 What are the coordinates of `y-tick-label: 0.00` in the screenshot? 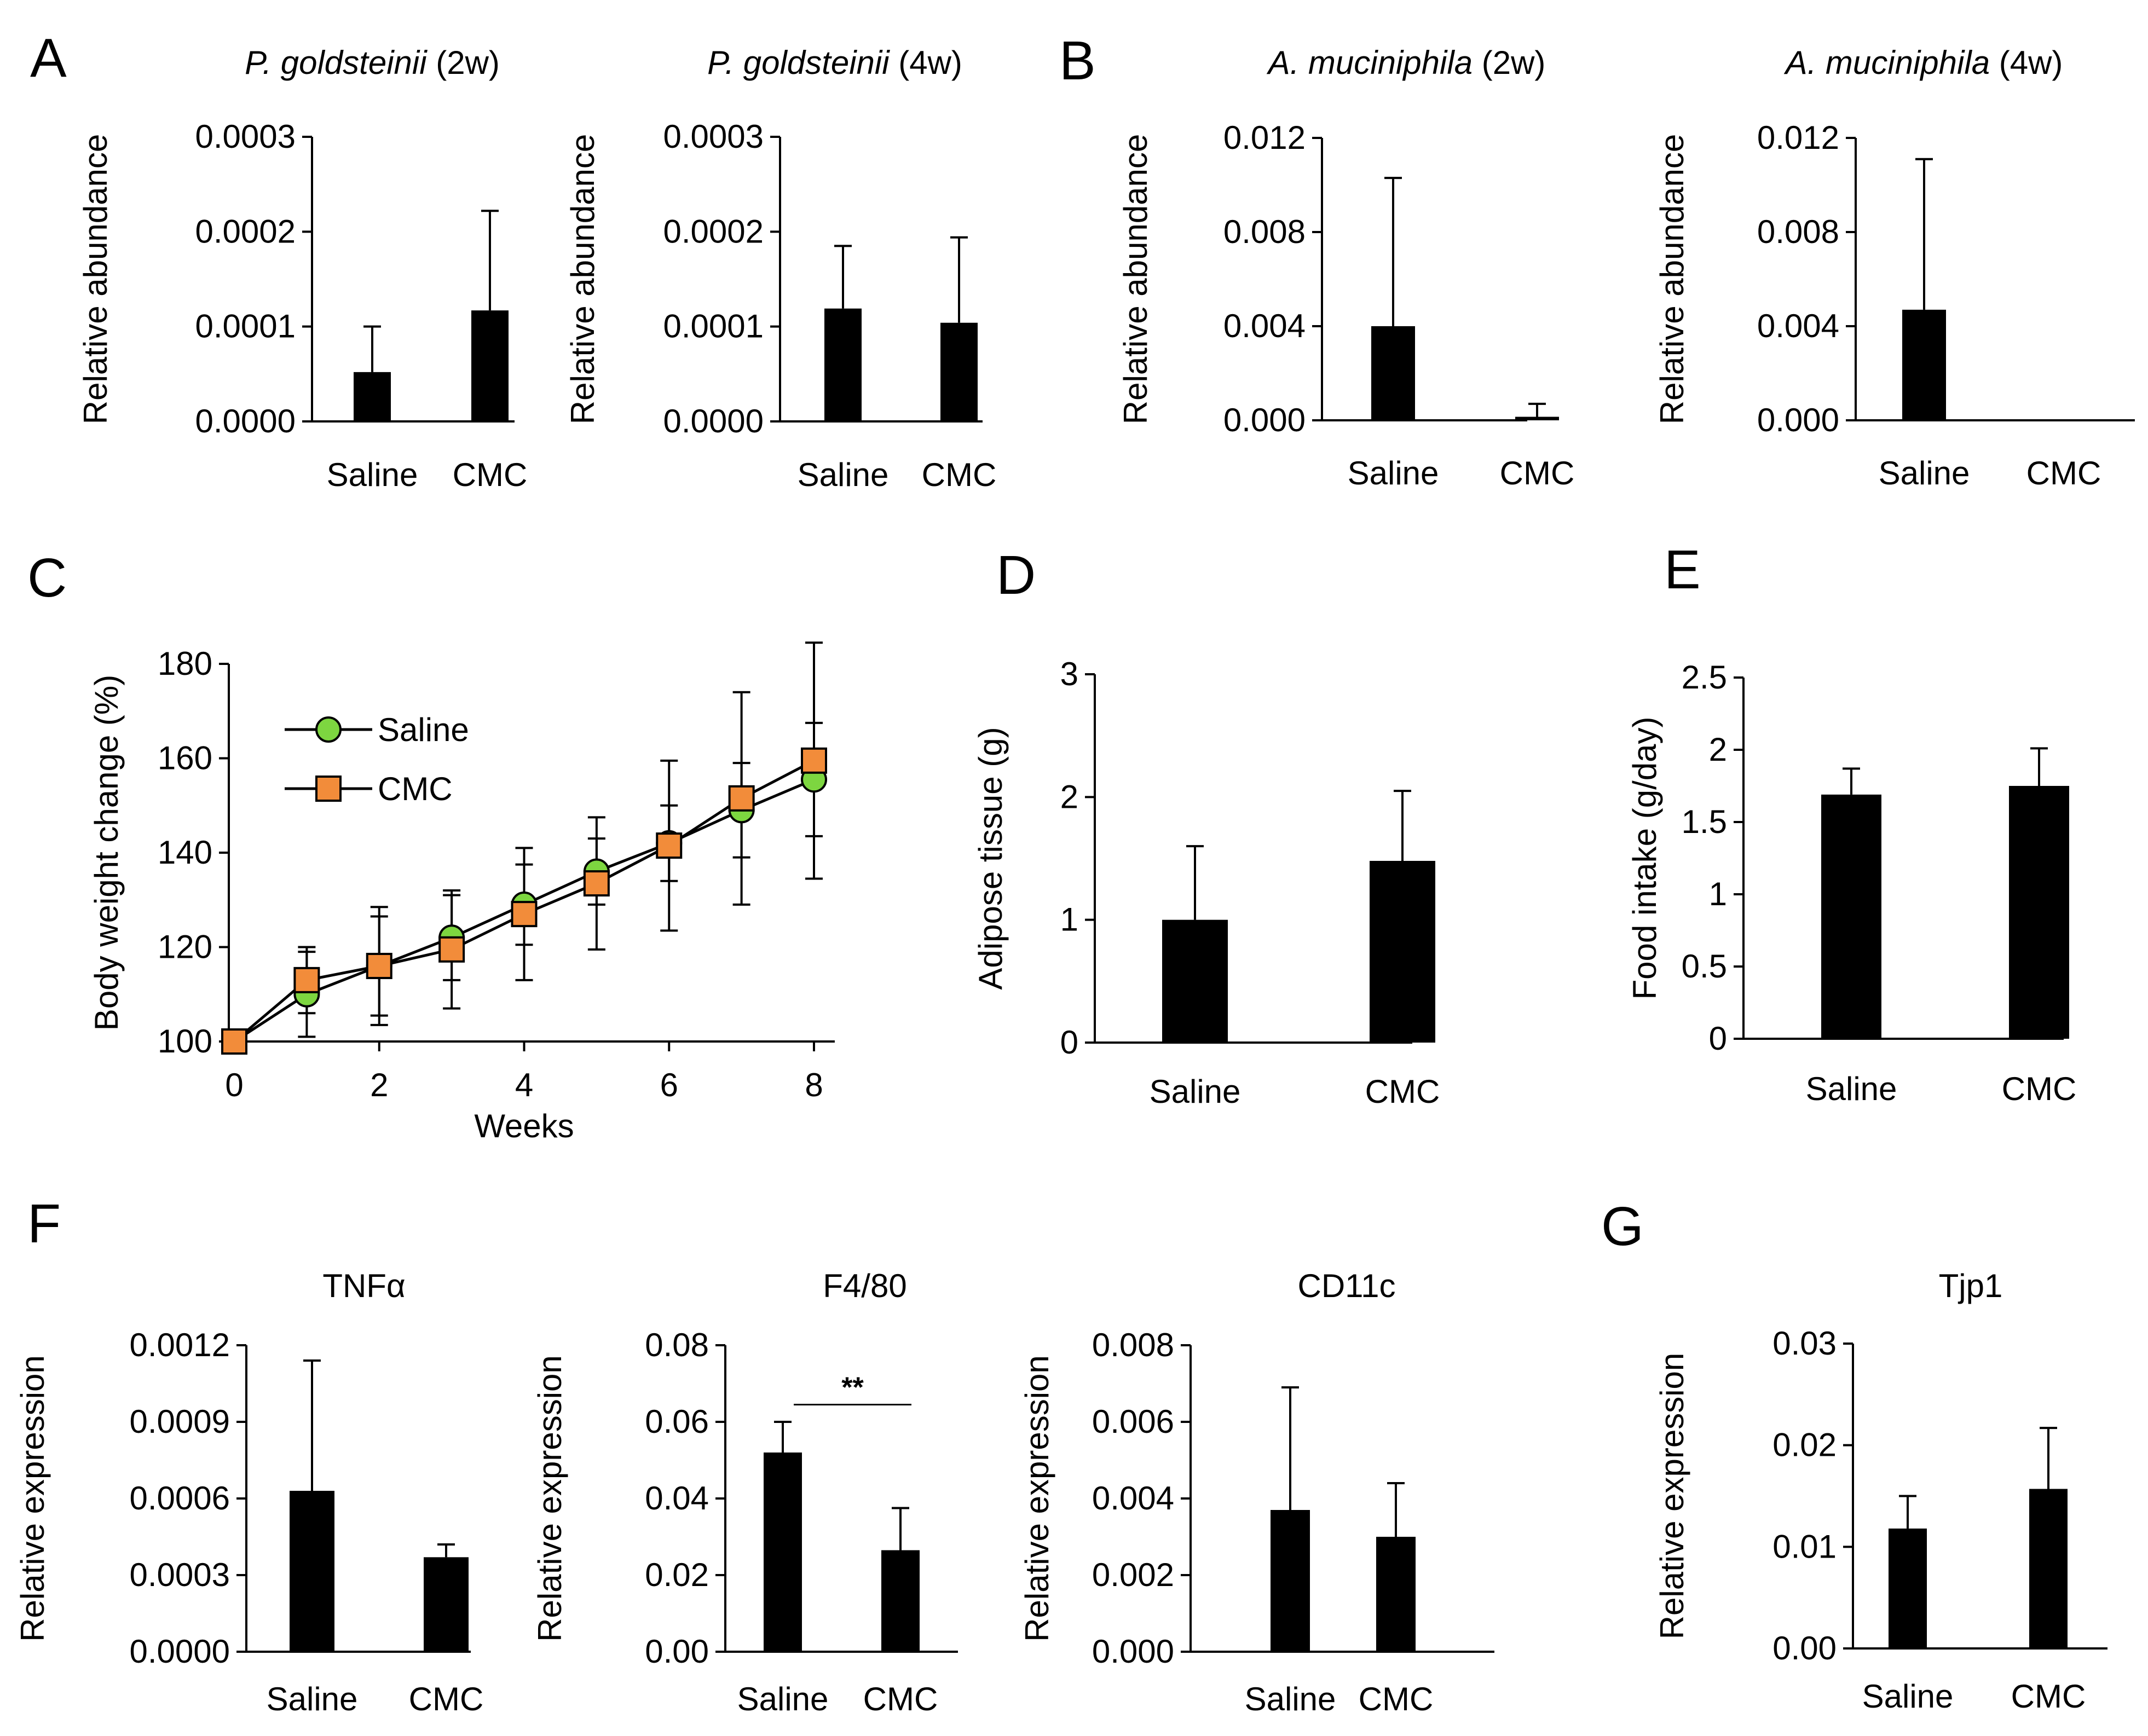 It's located at (1804, 1648).